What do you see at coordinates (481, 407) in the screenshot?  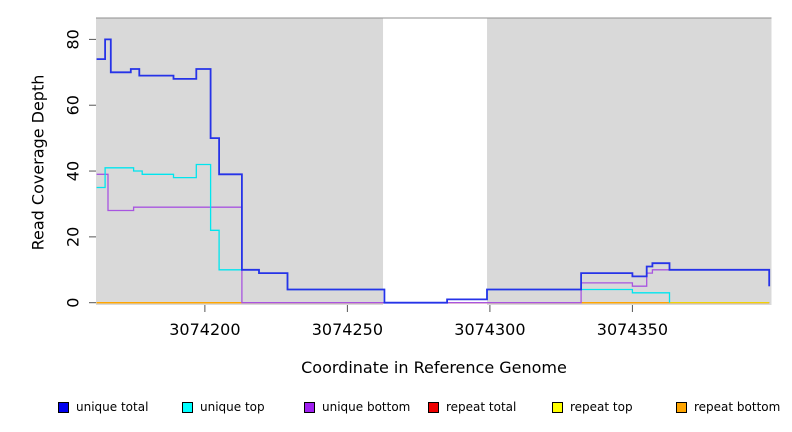 I see `legend-label: repeat total` at bounding box center [481, 407].